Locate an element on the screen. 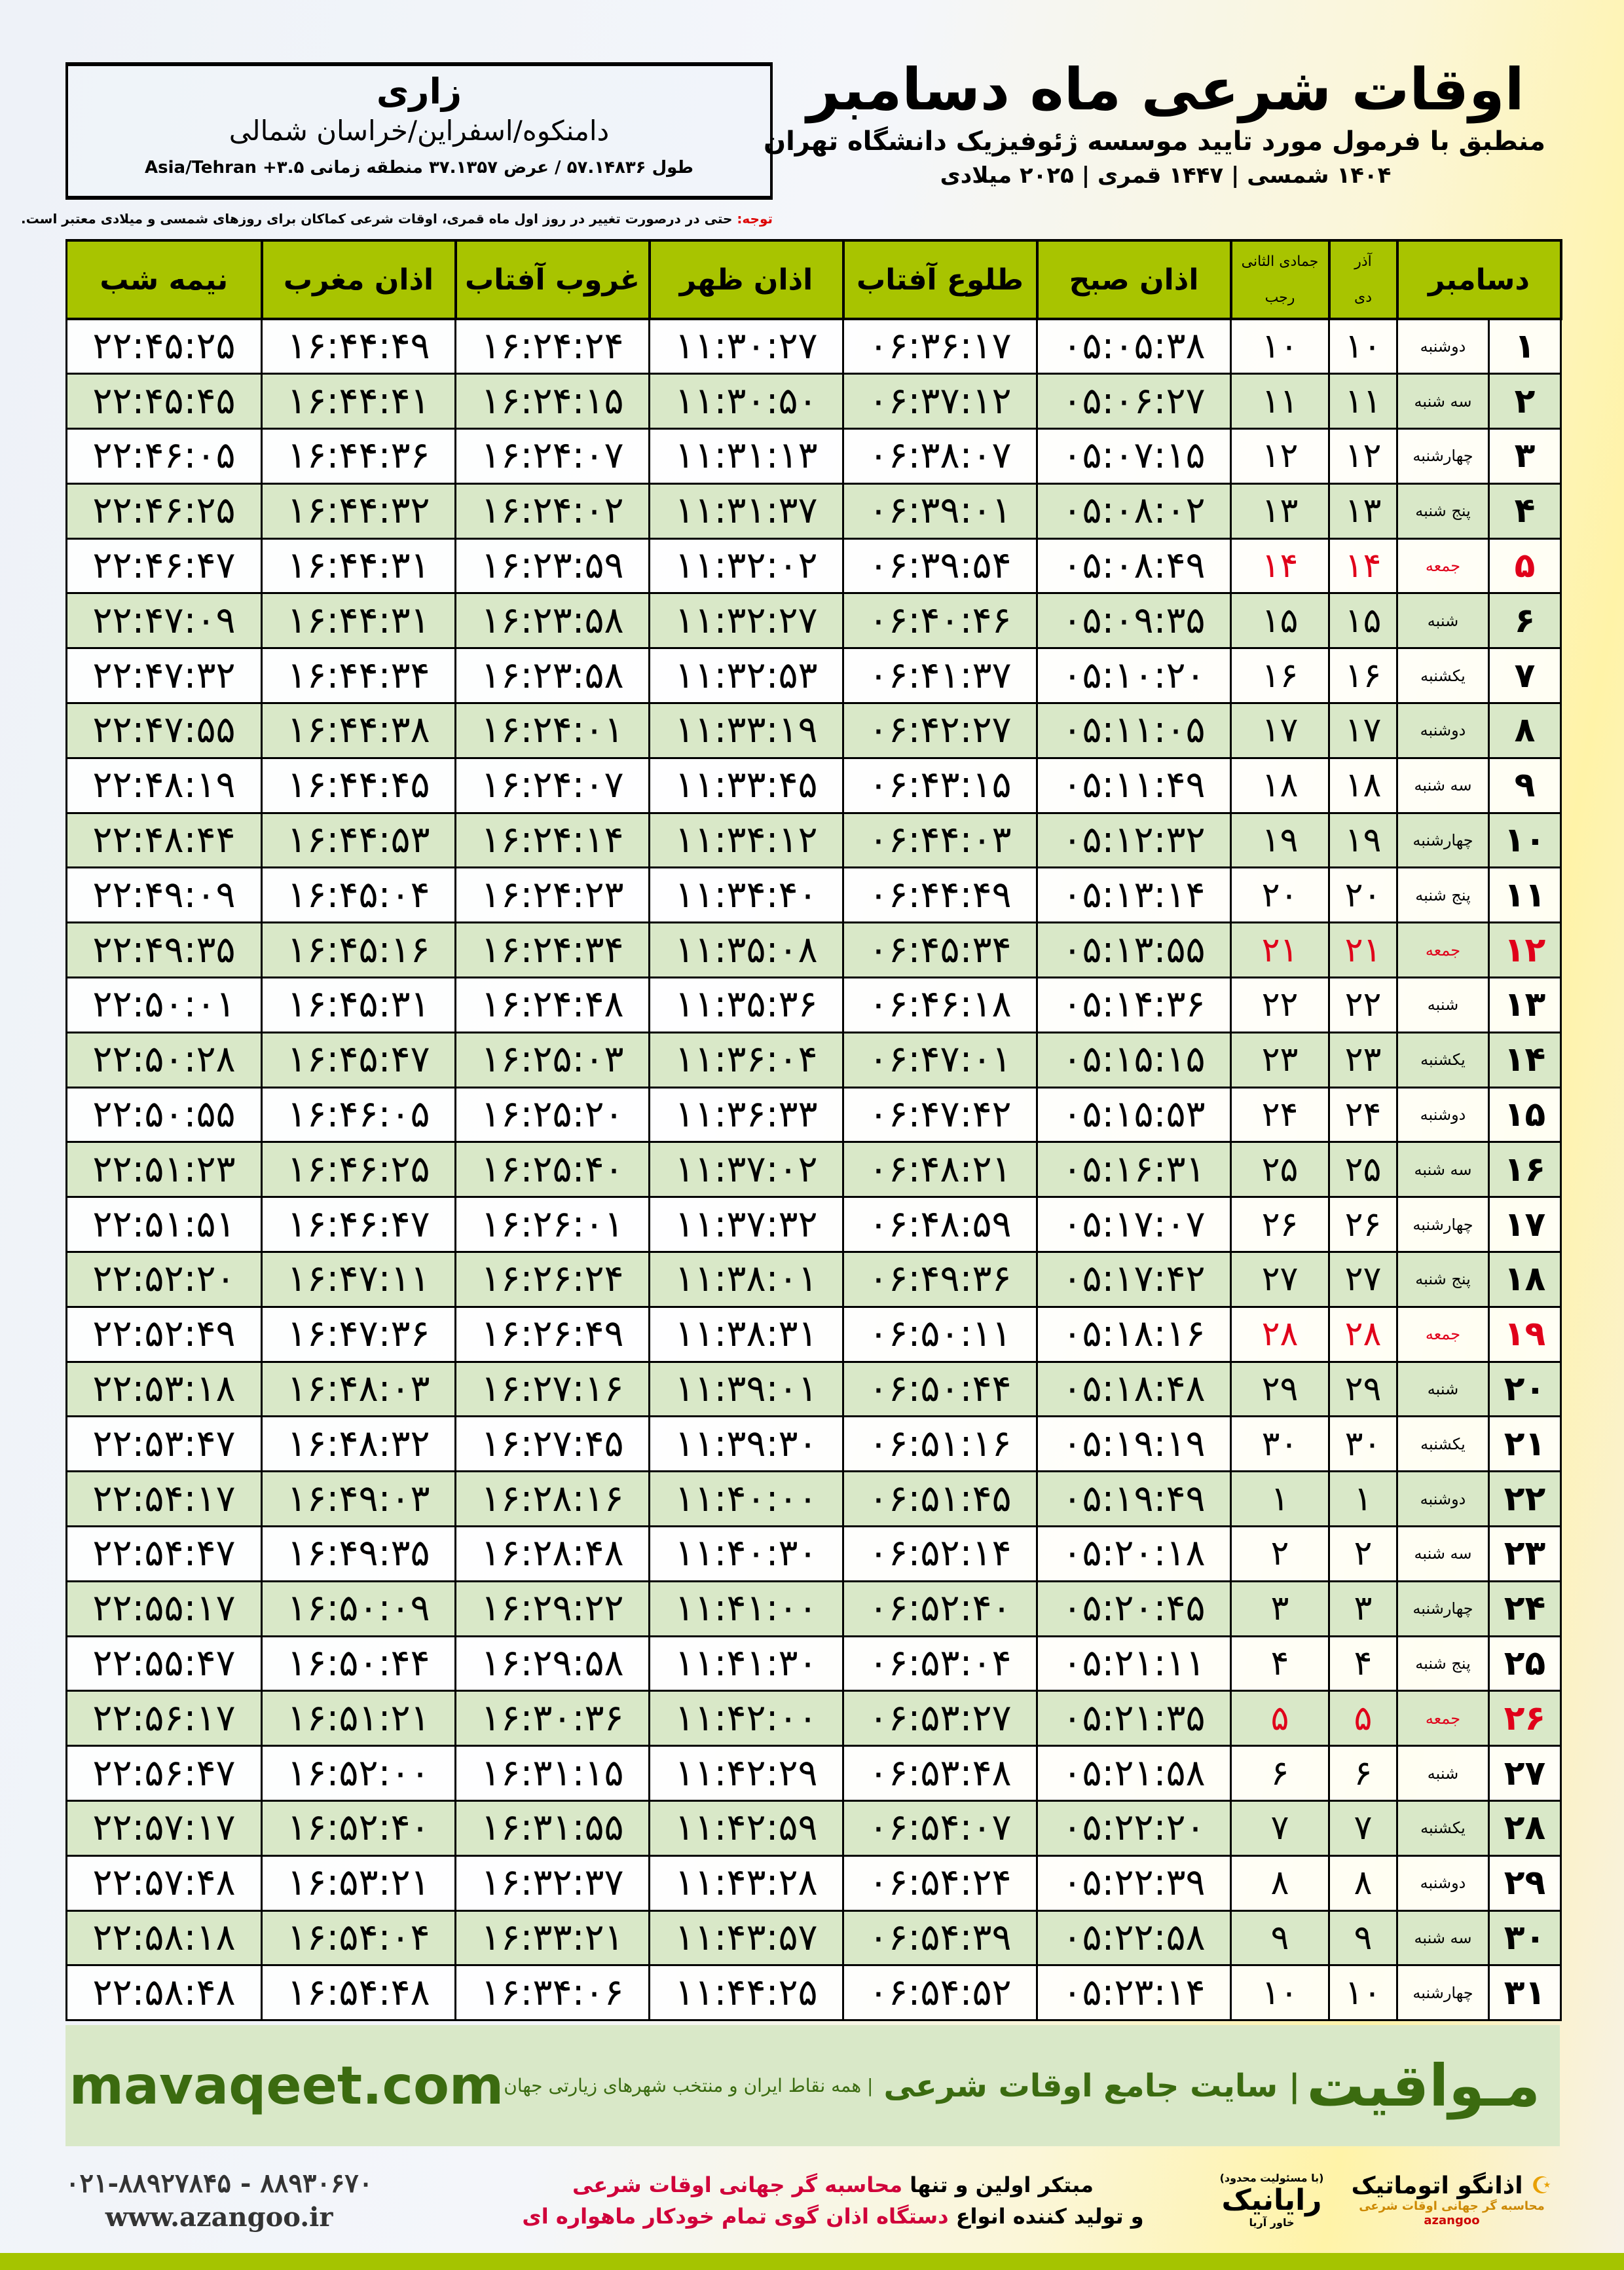 The width and height of the screenshot is (1624, 2270). midnight-time: ۲۲:۵۶:۱۷ is located at coordinates (164, 1718).